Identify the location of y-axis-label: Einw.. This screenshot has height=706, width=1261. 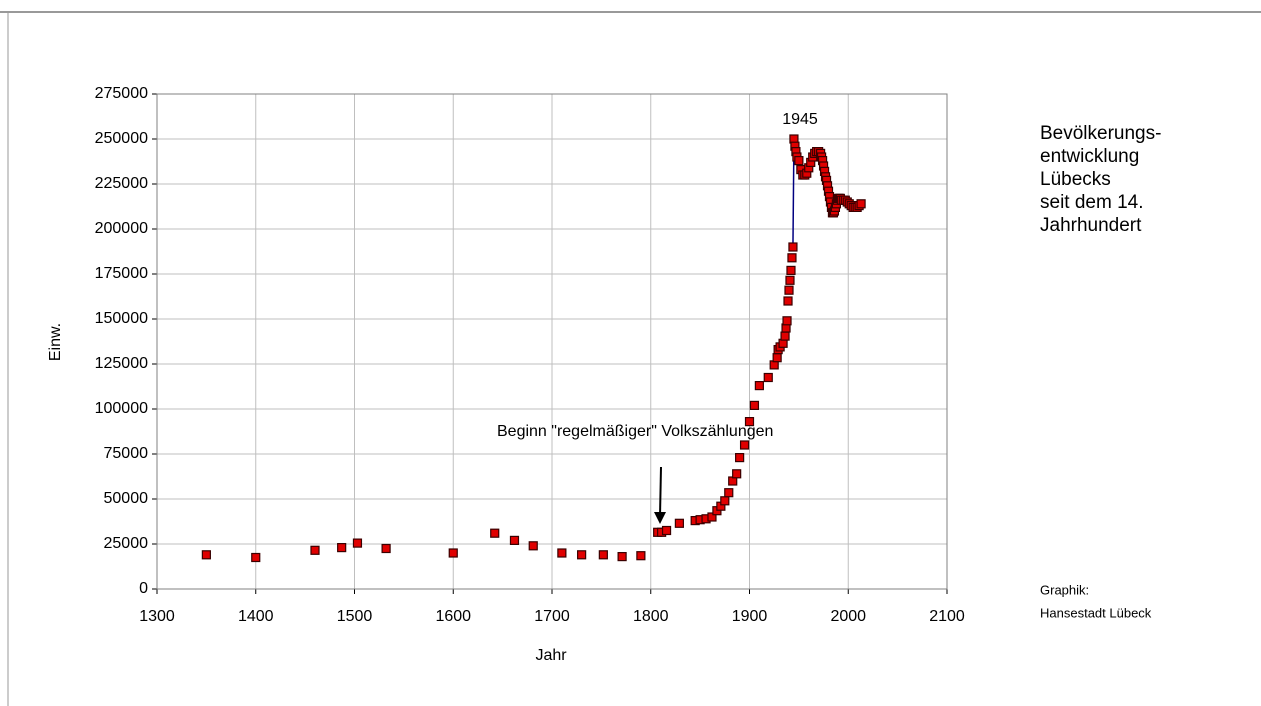
(55, 342).